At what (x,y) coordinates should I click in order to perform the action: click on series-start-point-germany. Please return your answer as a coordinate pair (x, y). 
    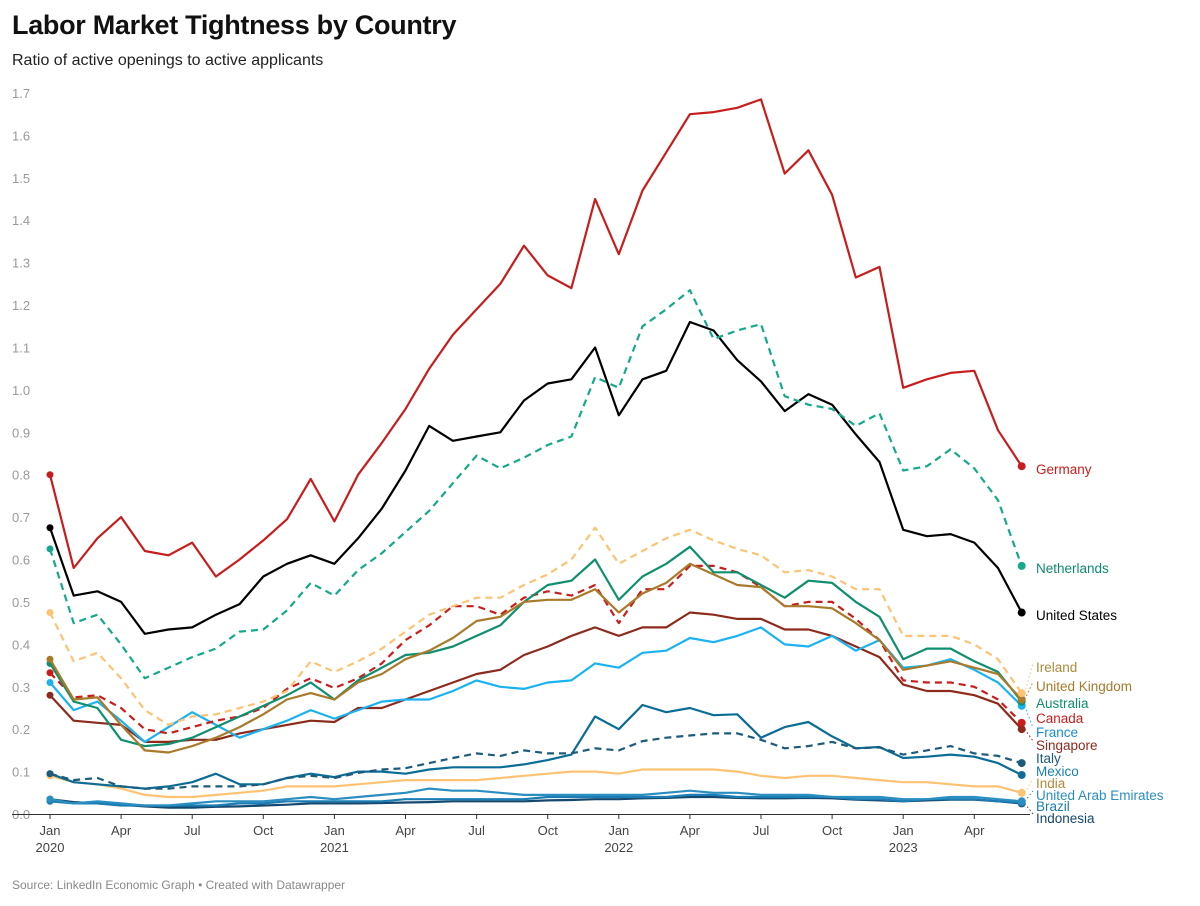
    Looking at the image, I should click on (50, 475).